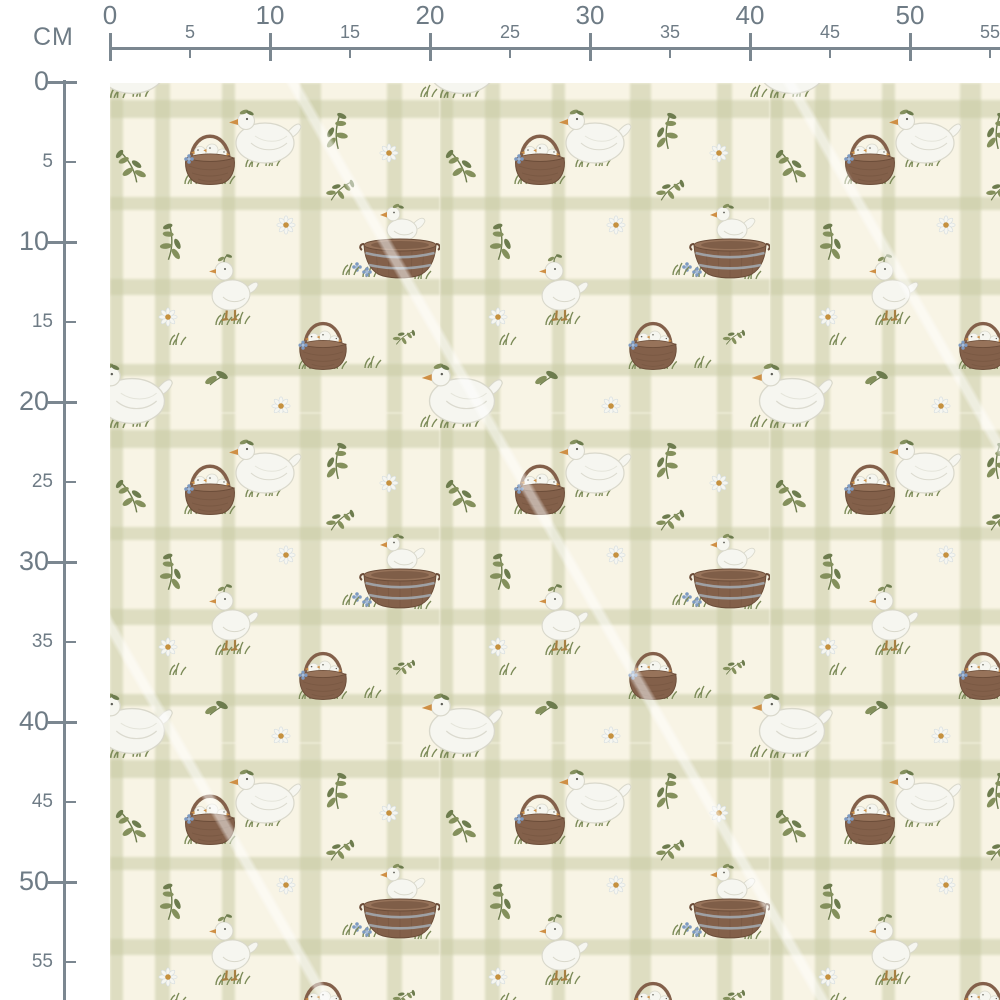 The image size is (1000, 1000). Describe the element at coordinates (33, 560) in the screenshot. I see `left-ruler-major-label: 30` at that location.